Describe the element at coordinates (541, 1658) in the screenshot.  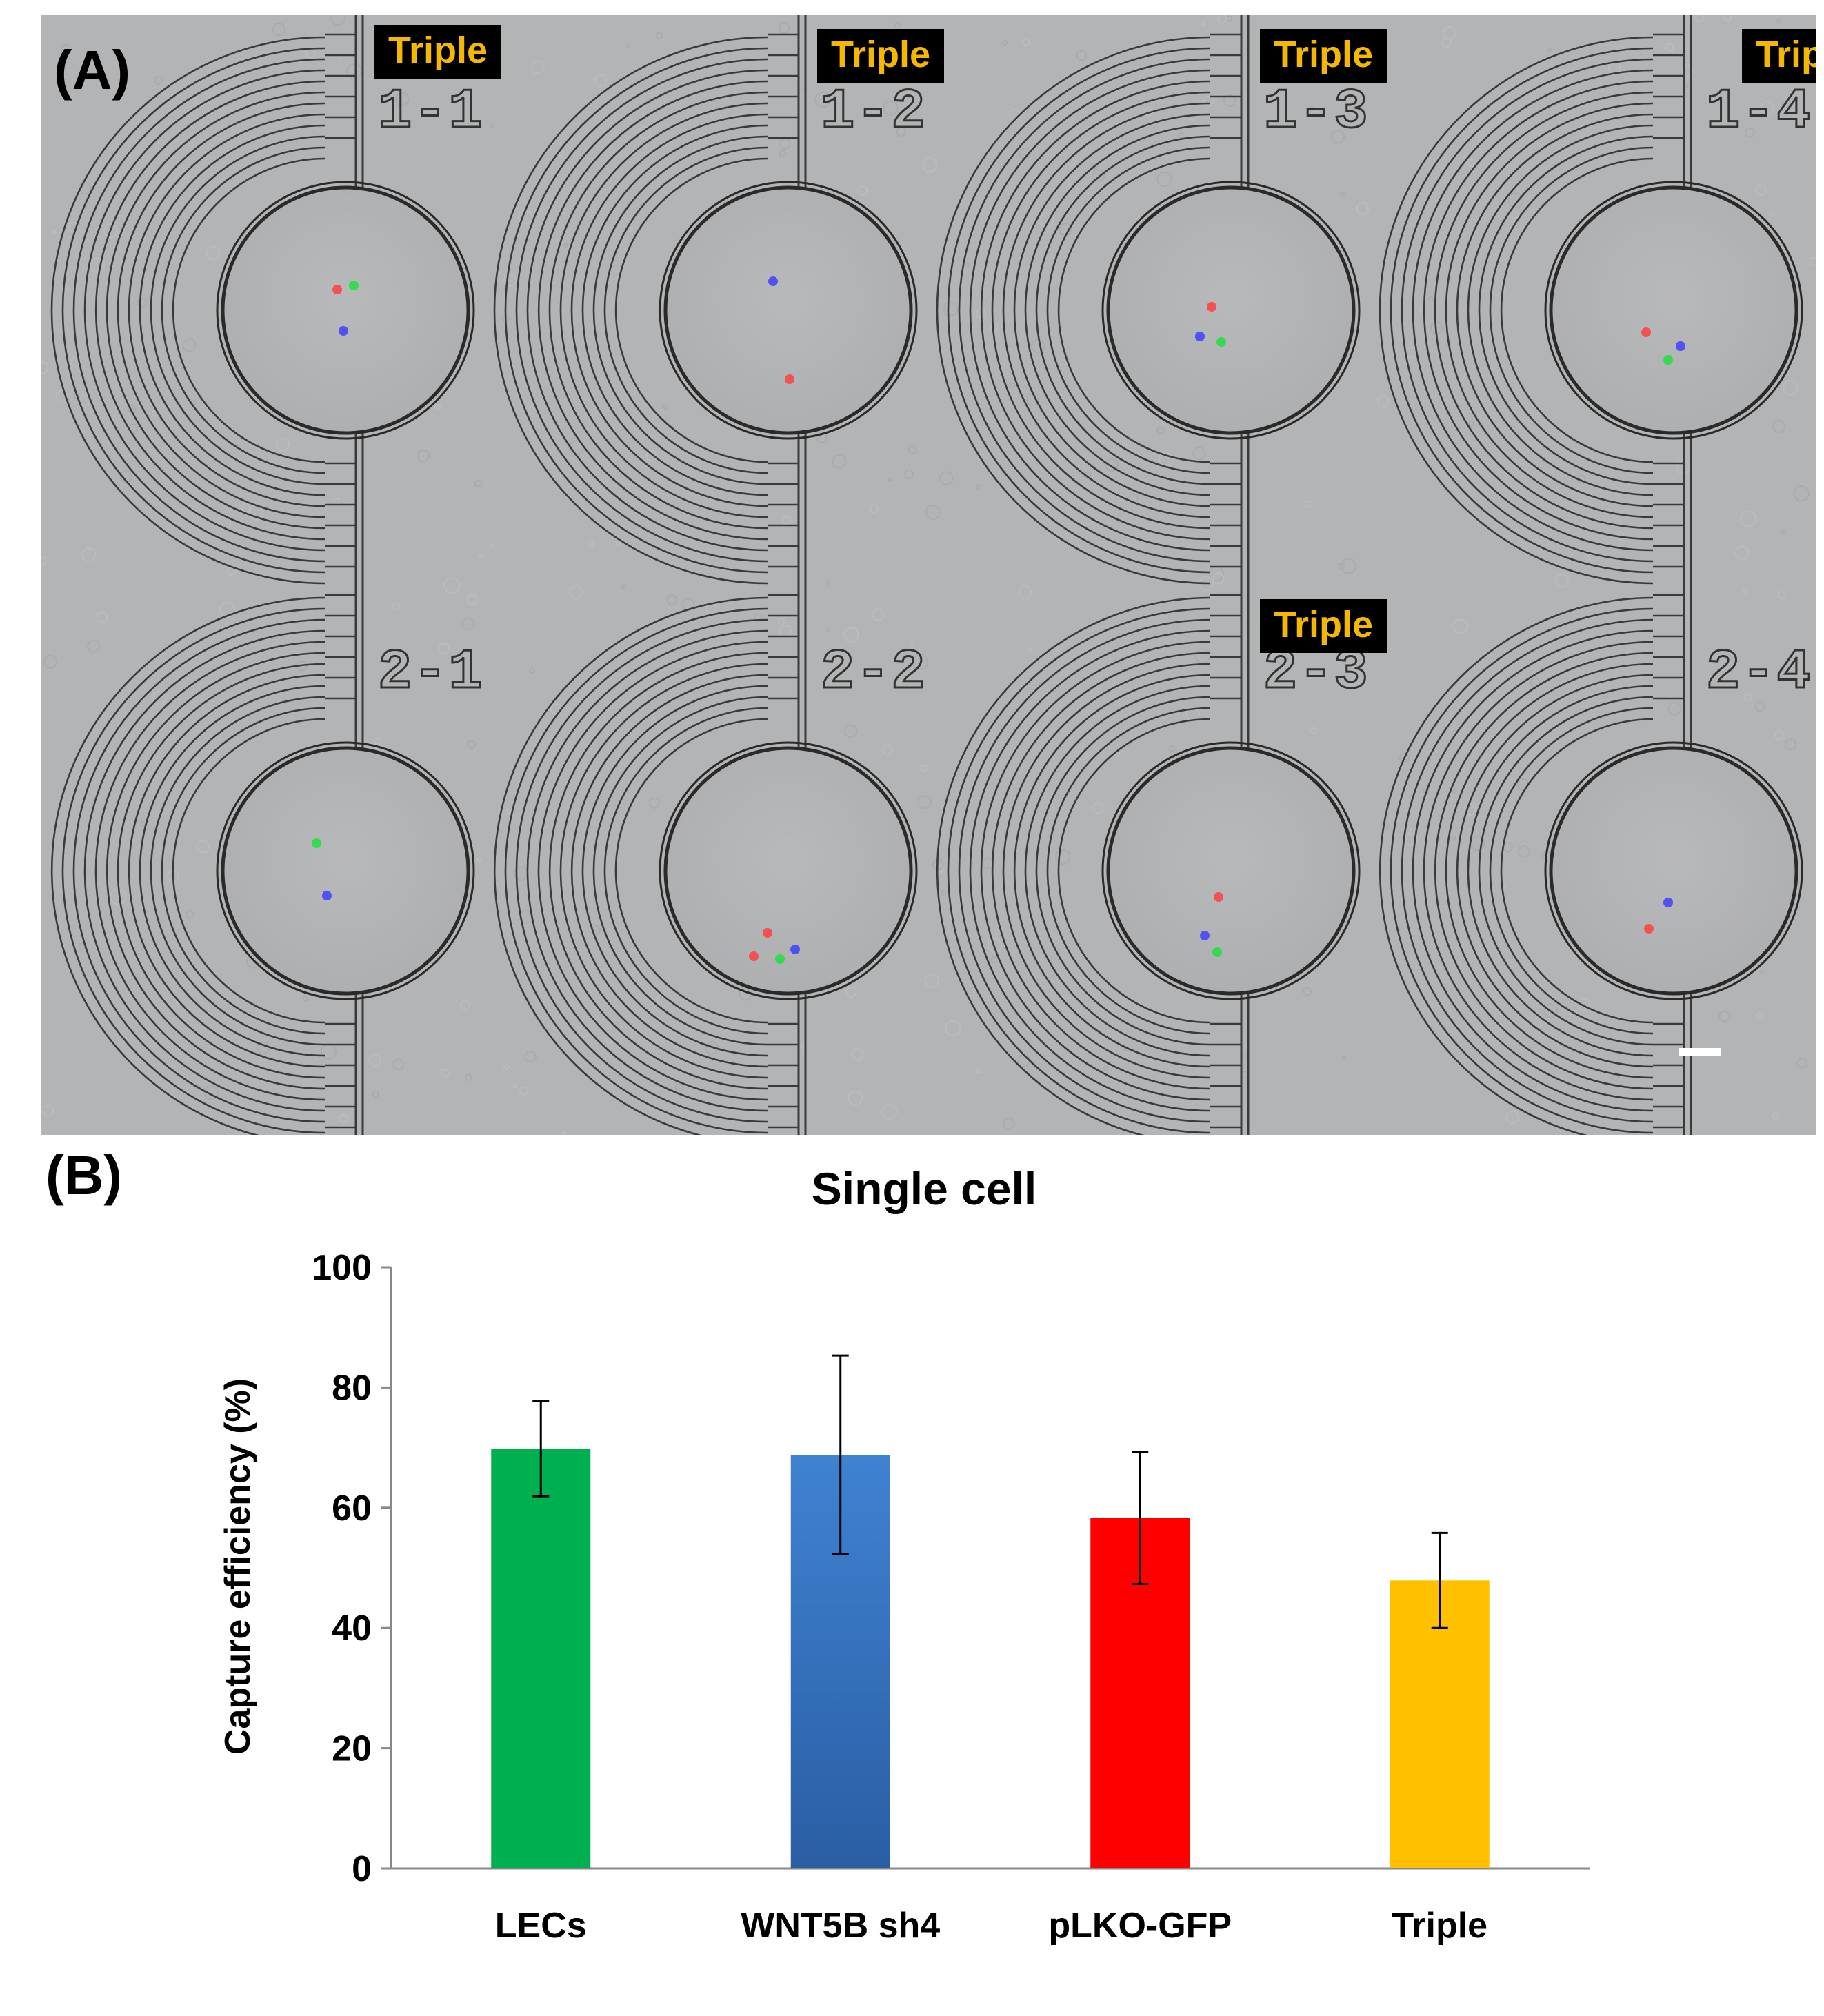
I see `bar-lecs` at that location.